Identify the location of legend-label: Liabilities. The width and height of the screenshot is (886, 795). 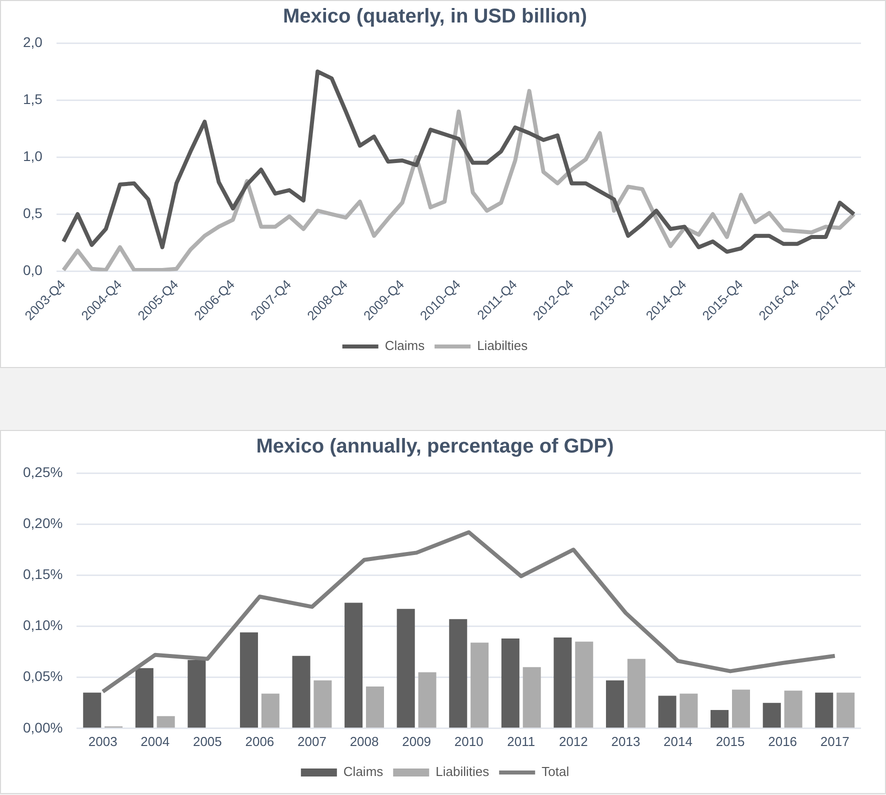
(463, 772).